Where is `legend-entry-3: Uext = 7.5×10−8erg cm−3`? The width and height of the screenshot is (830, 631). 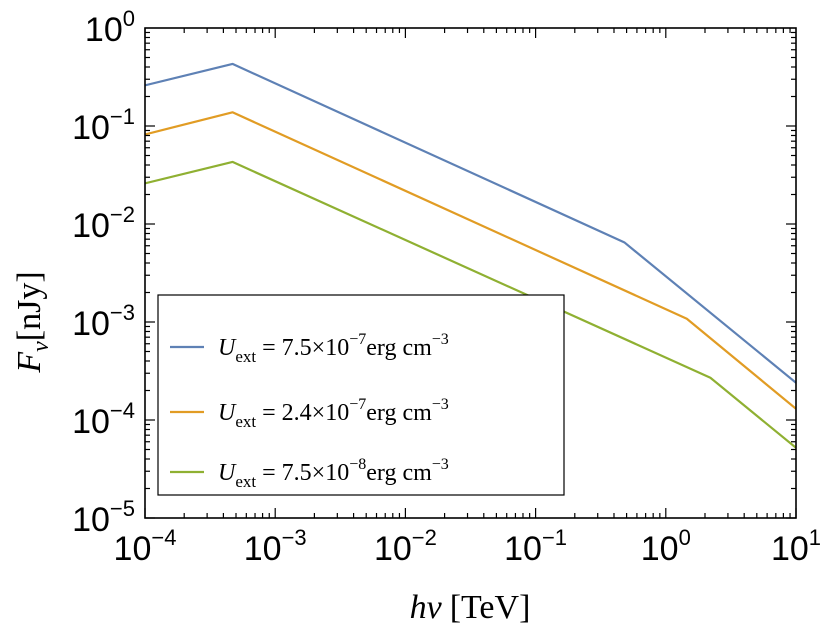
legend-entry-3: Uext = 7.5×10−8erg cm−3 is located at coordinates (333, 473).